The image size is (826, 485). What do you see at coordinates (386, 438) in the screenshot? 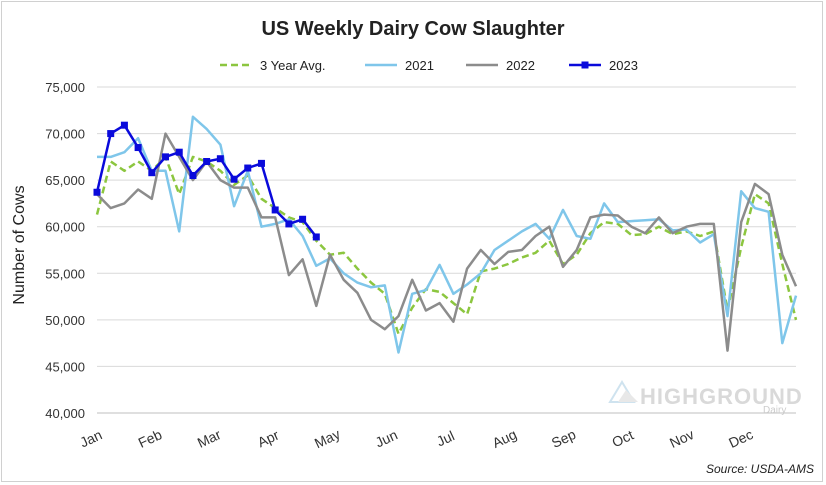
I see `x-tick-label: Jun` at bounding box center [386, 438].